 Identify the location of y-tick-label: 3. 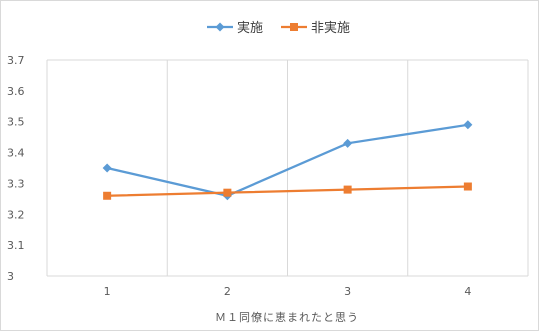
(10, 276).